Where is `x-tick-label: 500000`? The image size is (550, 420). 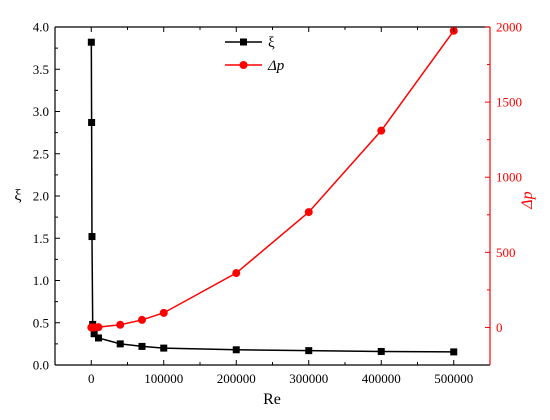 x-tick-label: 500000 is located at coordinates (453, 378).